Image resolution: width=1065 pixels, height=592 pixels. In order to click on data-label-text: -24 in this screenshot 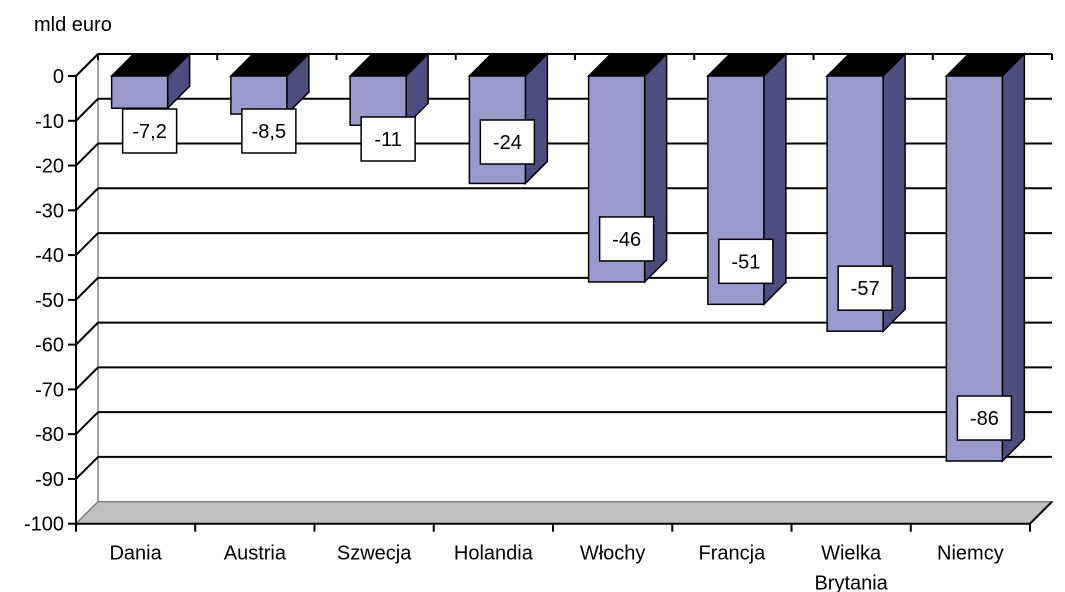, I will do `click(507, 143)`.